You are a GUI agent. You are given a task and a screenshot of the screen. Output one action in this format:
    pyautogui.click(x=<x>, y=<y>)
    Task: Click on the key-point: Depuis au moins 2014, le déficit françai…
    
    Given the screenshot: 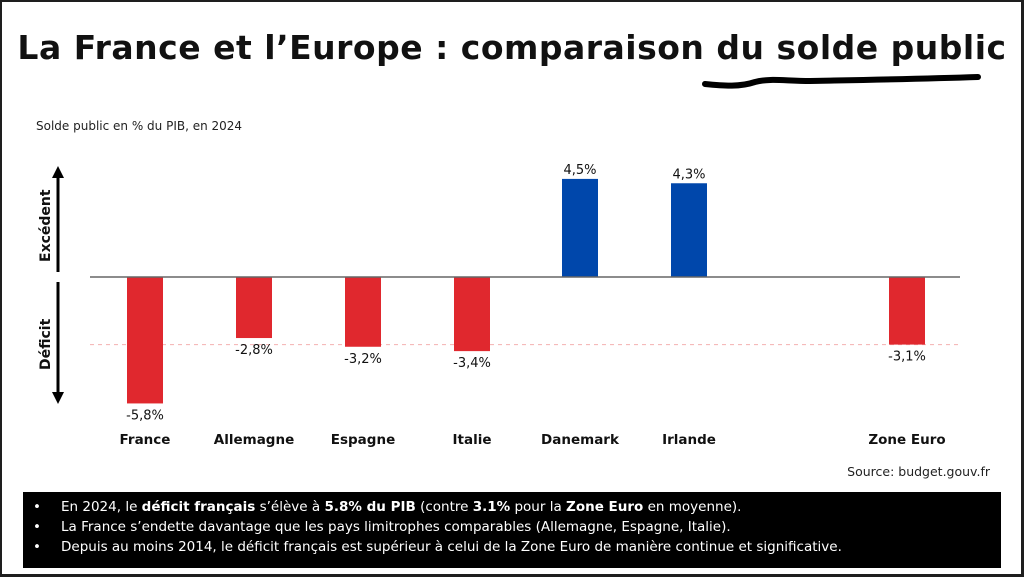 What is the action you would take?
    pyautogui.click(x=516, y=547)
    